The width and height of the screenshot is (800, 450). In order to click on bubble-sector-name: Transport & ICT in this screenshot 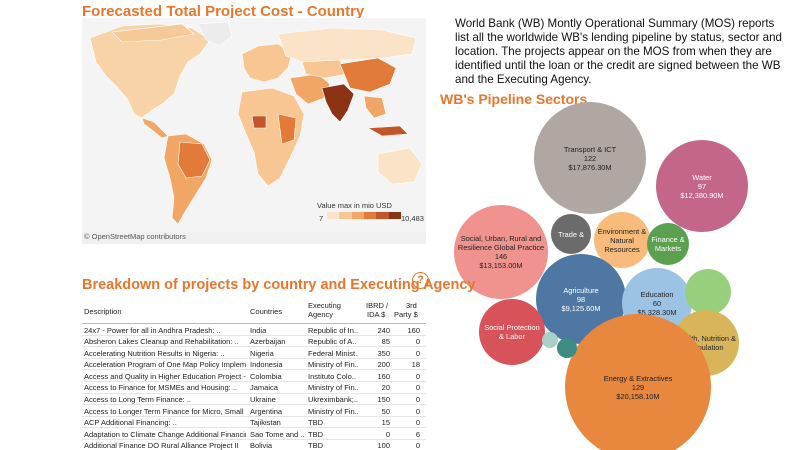, I will do `click(590, 149)`.